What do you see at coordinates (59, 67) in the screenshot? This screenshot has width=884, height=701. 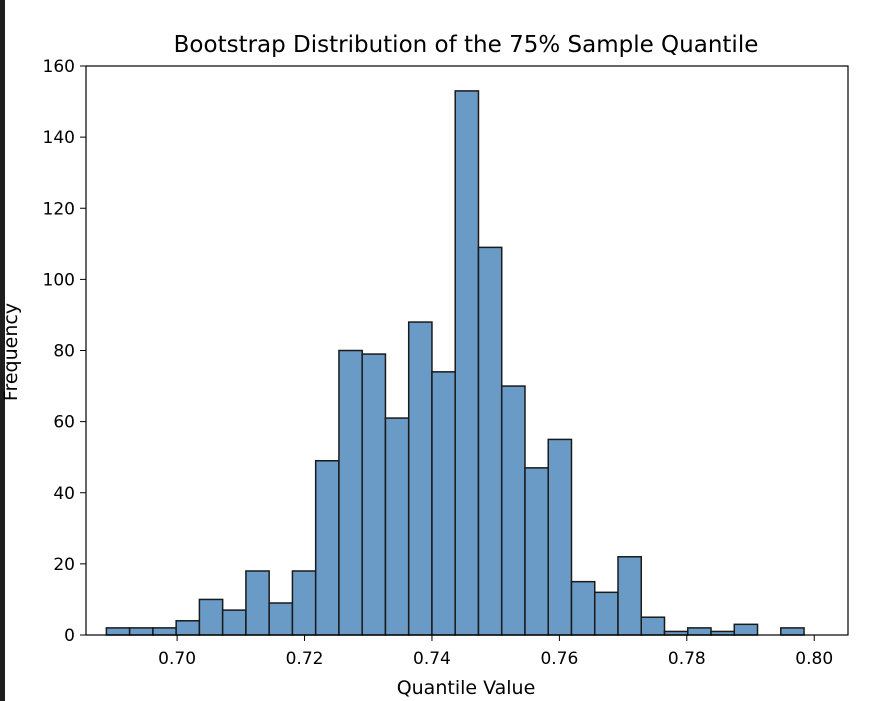 I see `y-tick-label: 160` at bounding box center [59, 67].